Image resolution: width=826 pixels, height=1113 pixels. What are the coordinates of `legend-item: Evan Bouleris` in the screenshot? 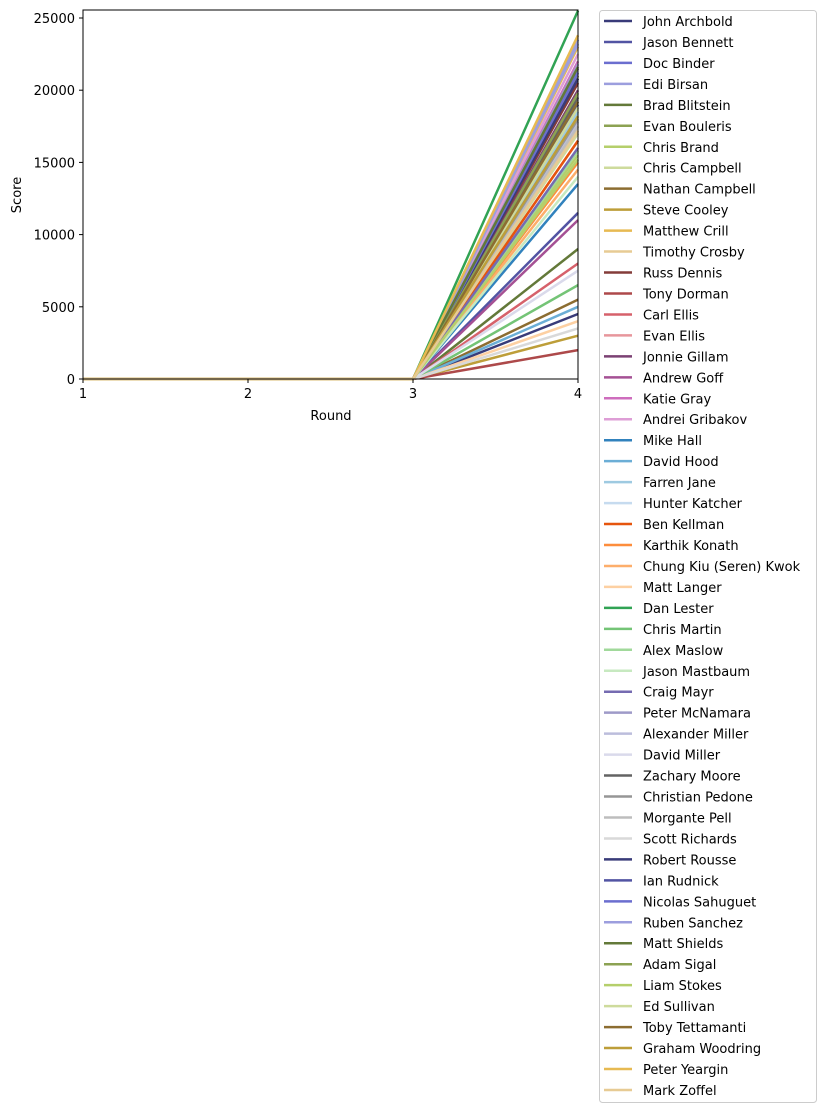 It's located at (668, 127).